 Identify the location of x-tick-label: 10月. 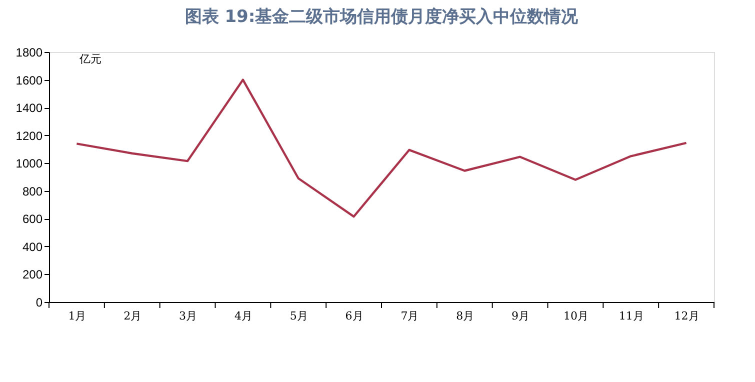
(575, 316).